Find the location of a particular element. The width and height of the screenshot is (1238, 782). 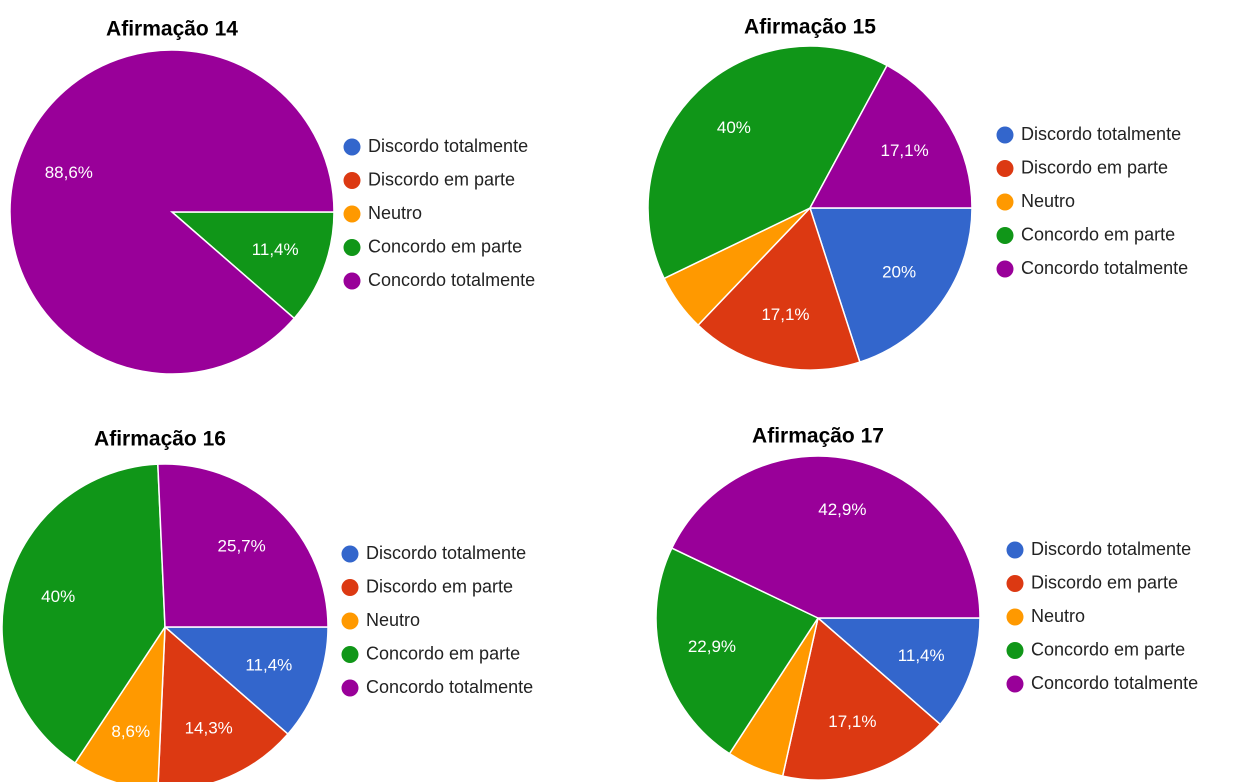

chart-title: Afirmação 14 is located at coordinates (172, 29).